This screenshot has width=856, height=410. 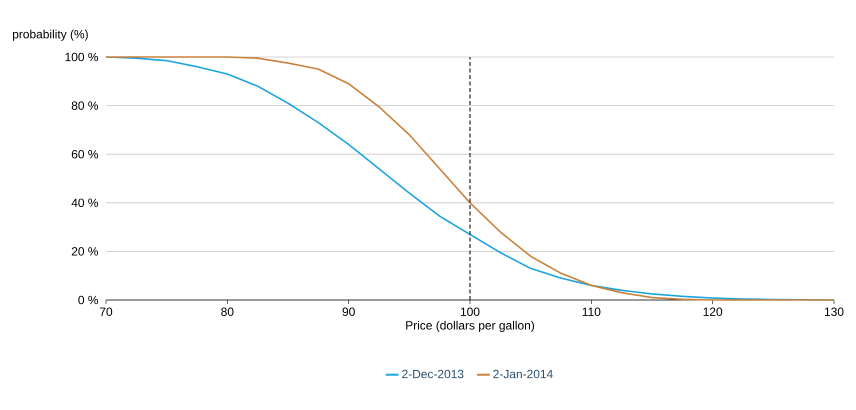 I want to click on y-tick-label: 0 %, so click(x=88, y=300).